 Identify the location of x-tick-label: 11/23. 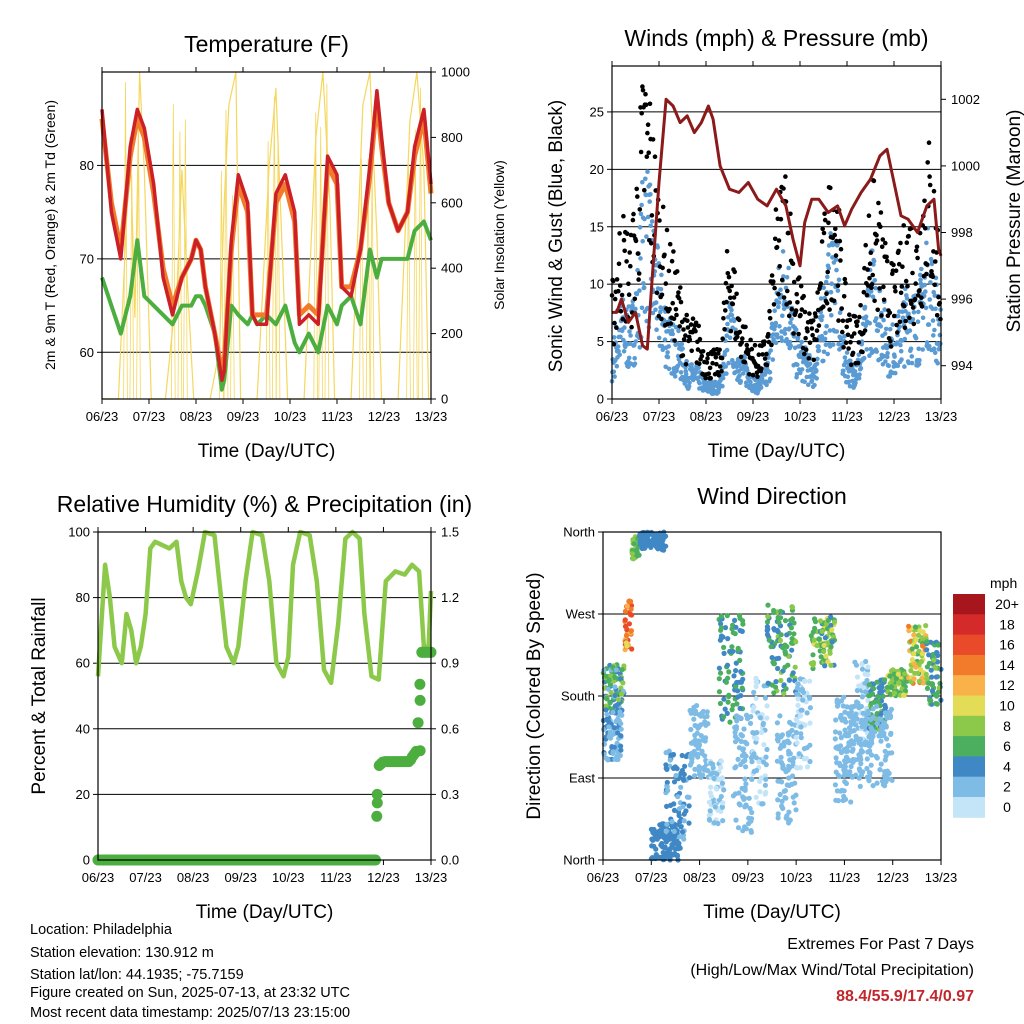
(845, 877).